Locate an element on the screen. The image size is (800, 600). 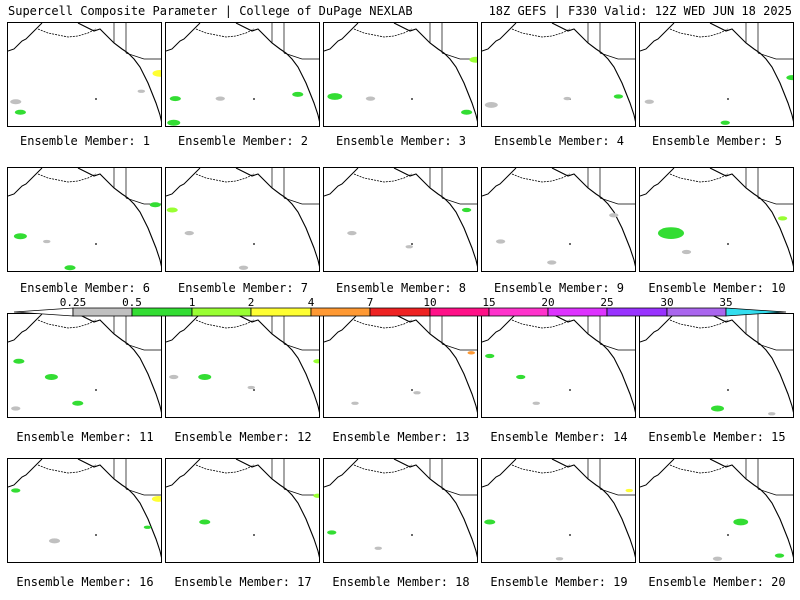
colorbar-tick-label: 20 is located at coordinates (547, 302).